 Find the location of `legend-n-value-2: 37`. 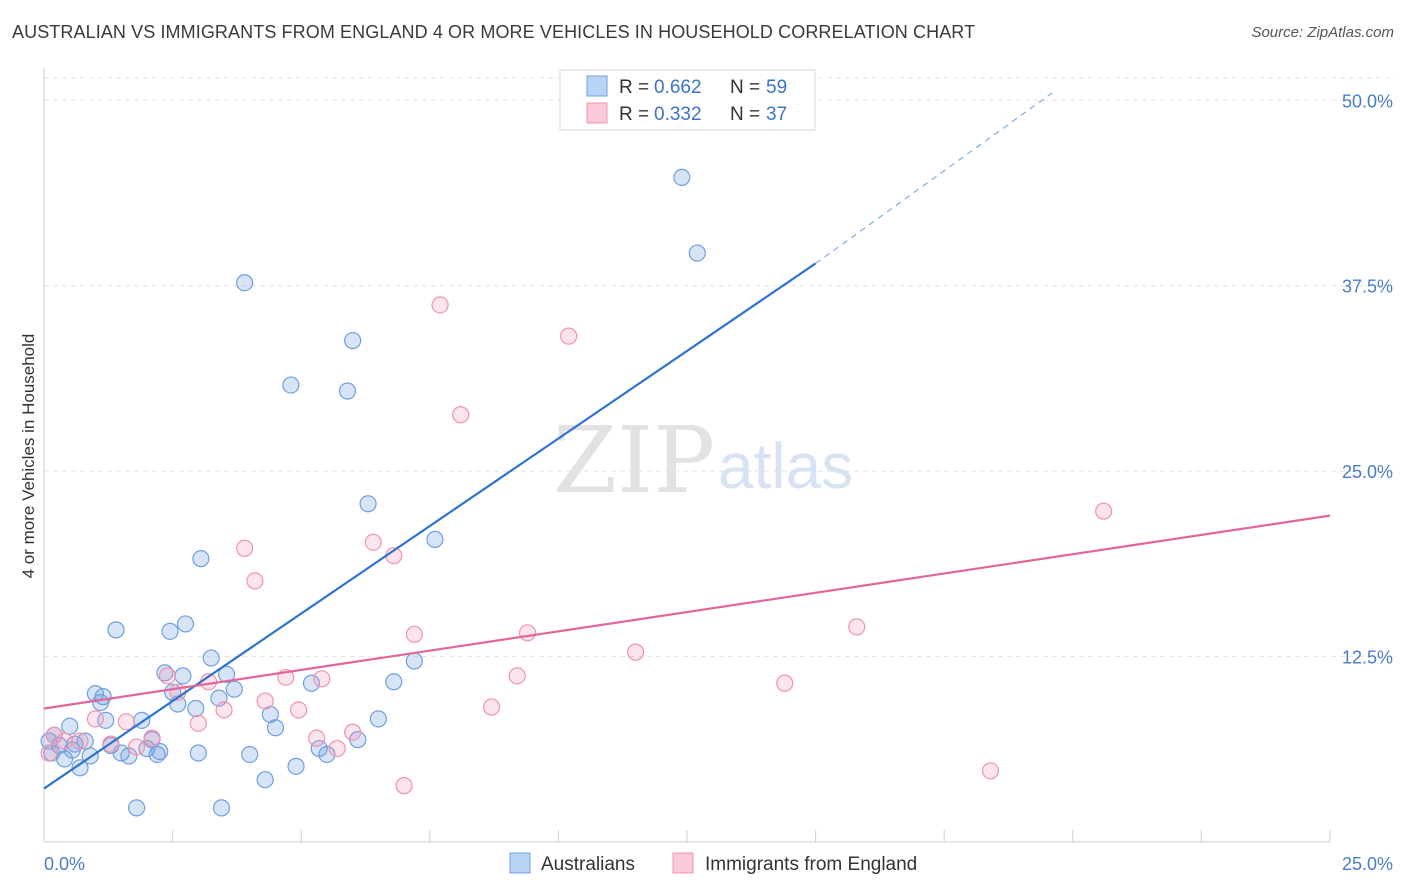

legend-n-value-2: 37 is located at coordinates (776, 114).